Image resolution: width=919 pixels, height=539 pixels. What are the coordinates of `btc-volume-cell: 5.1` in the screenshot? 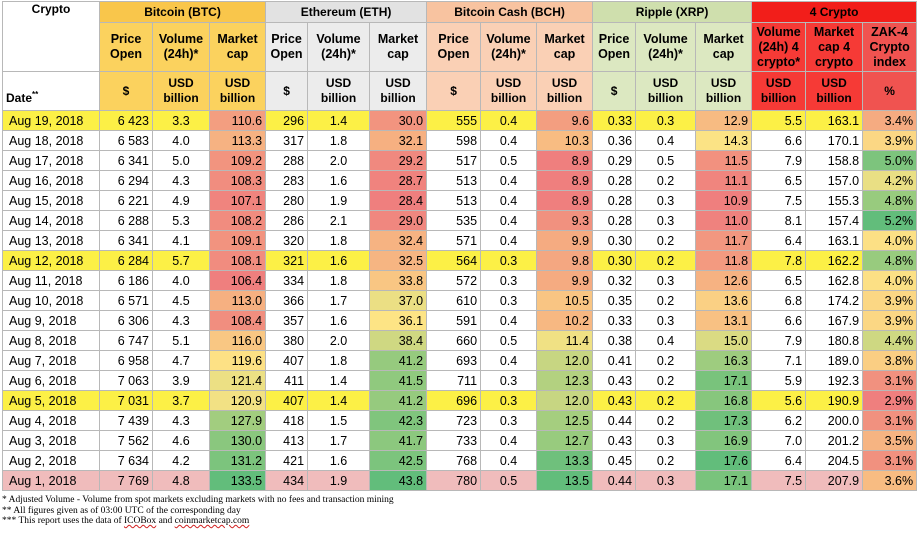 It's located at (181, 340).